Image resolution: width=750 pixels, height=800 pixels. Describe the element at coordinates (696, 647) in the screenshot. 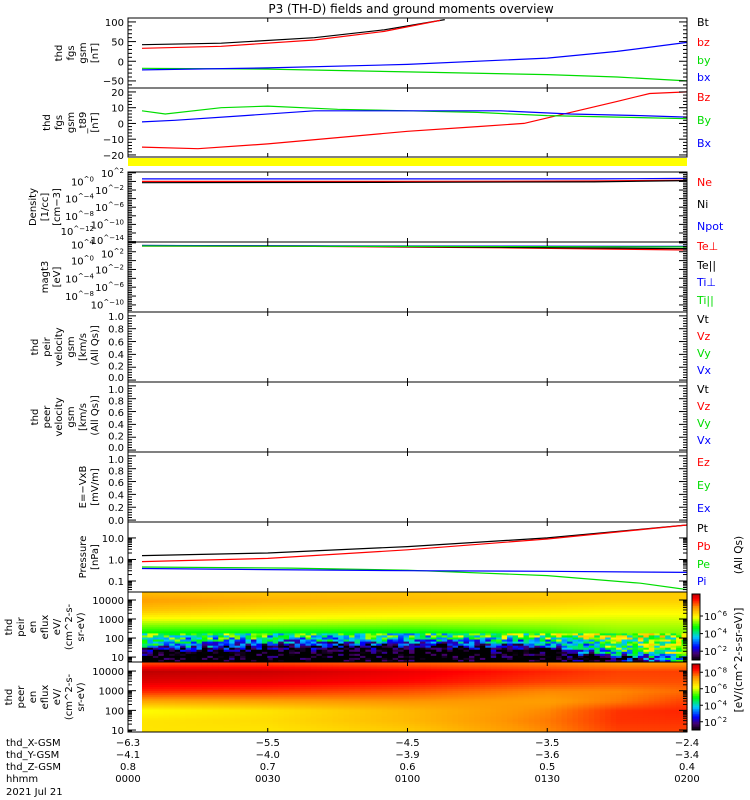

I see `colorbar-cell` at that location.